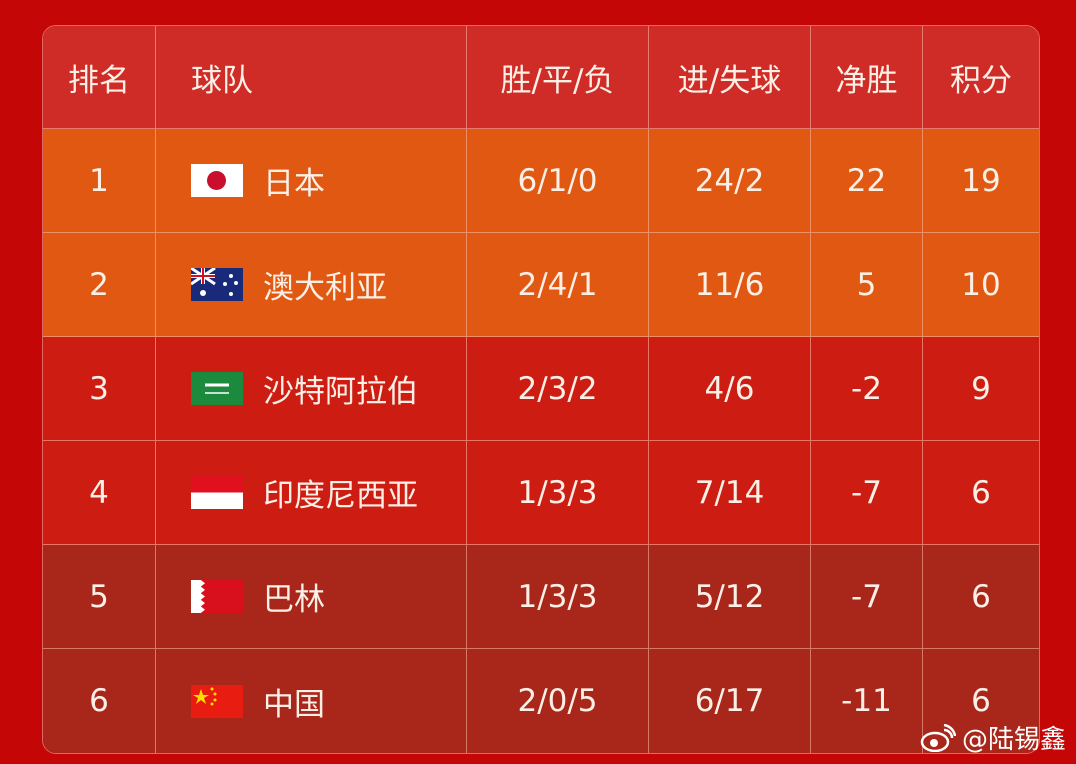  Describe the element at coordinates (217, 701) in the screenshot. I see `china-flag-icon` at that location.